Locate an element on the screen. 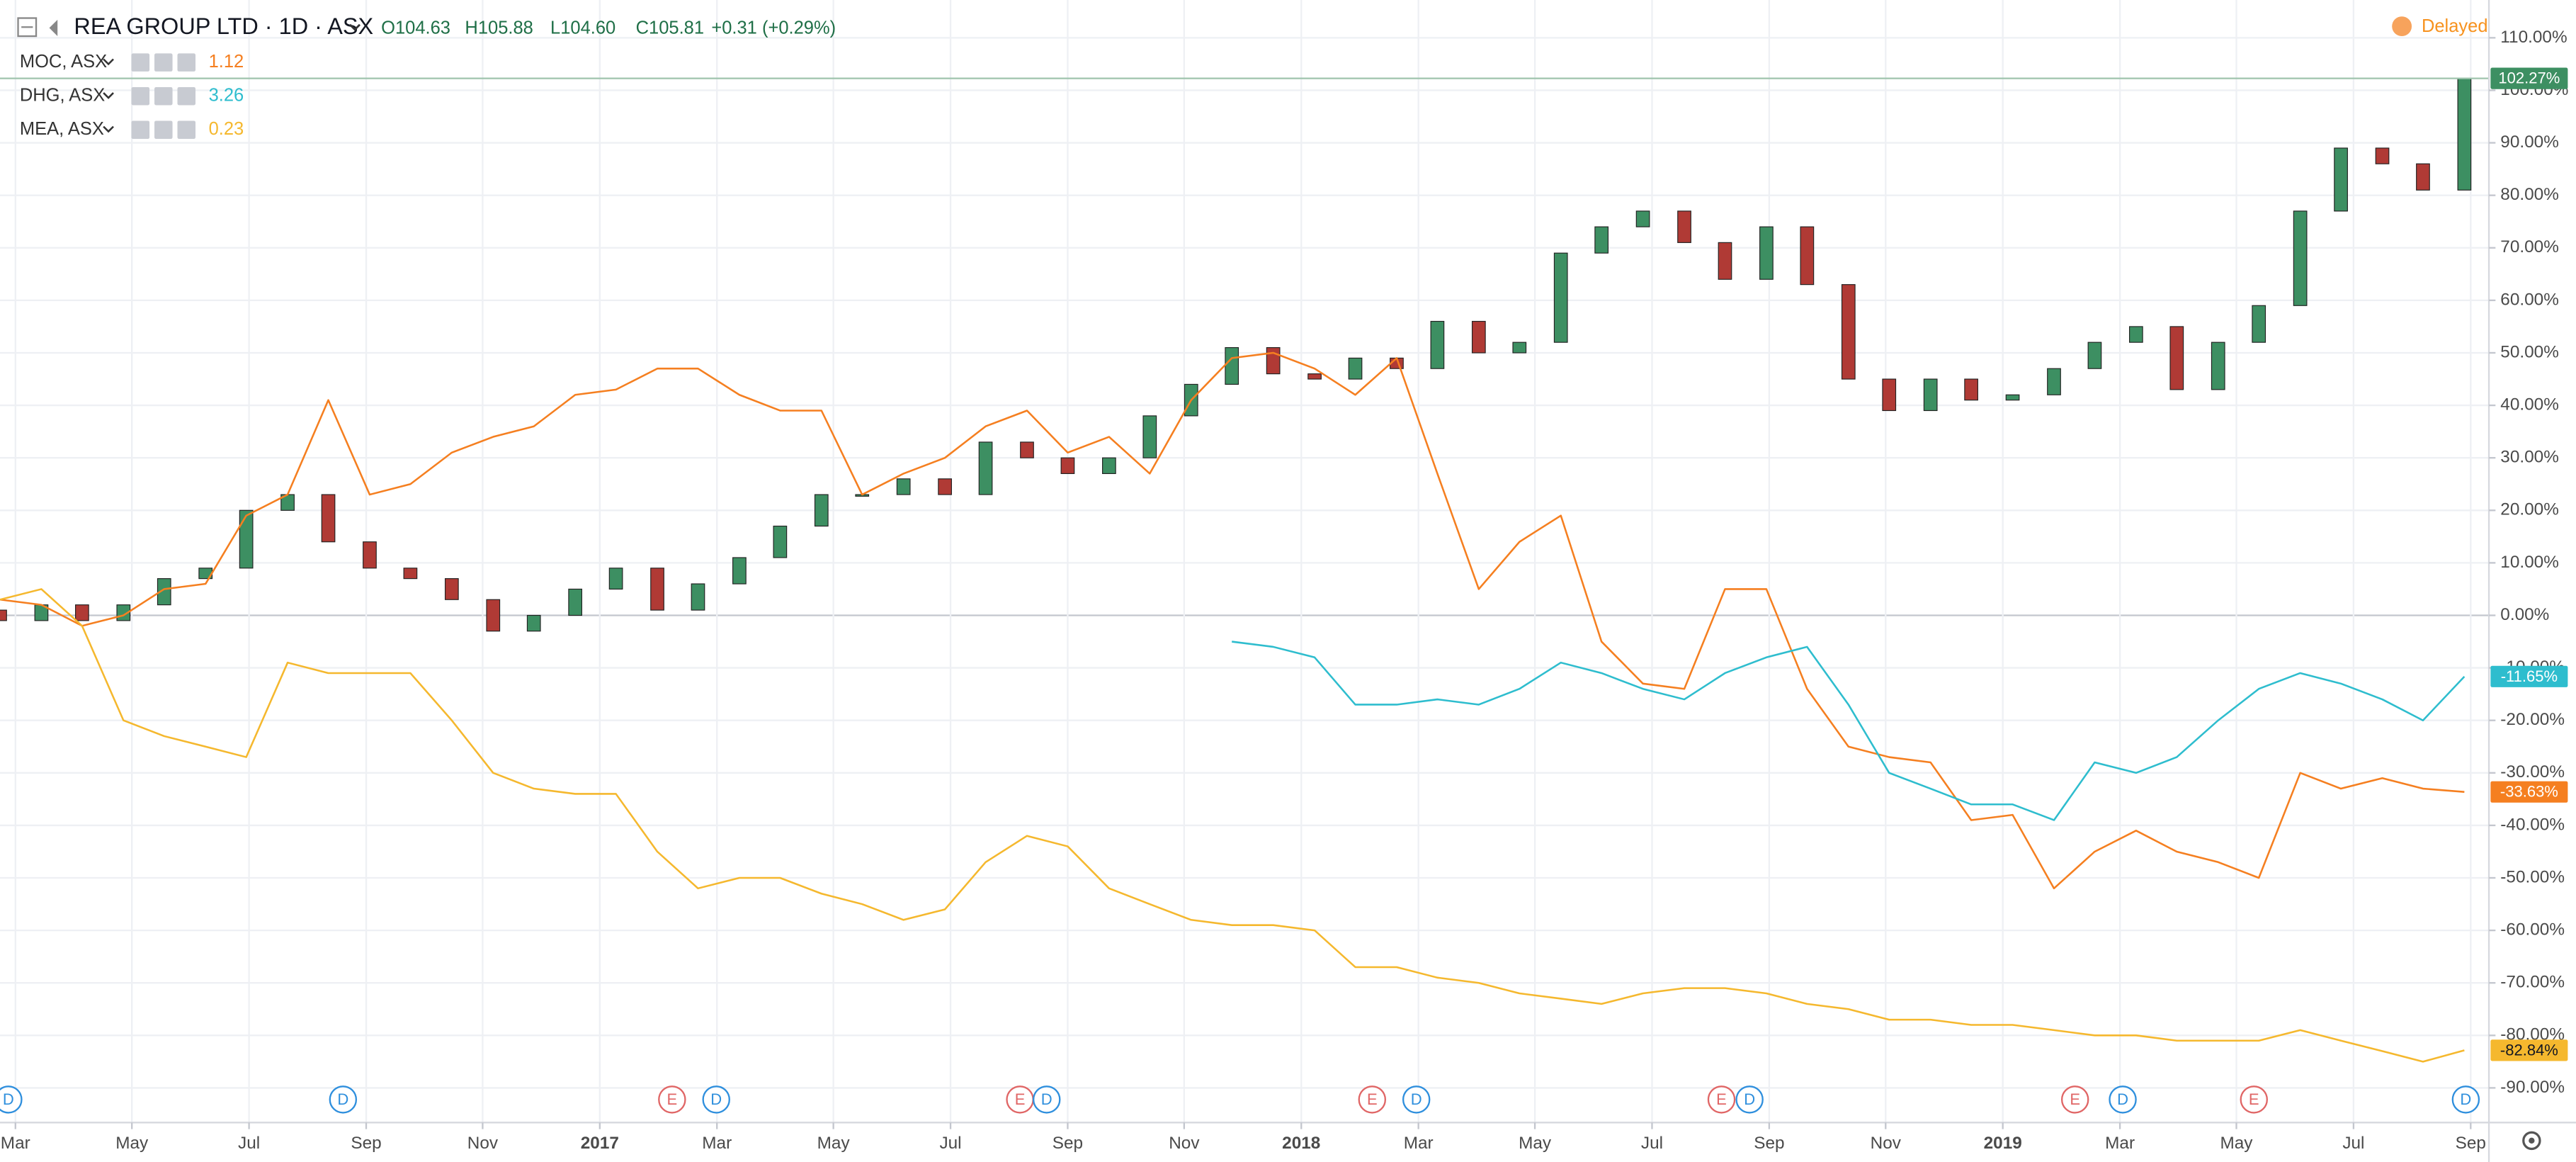  y-tick-label: 110.00% is located at coordinates (2533, 37).